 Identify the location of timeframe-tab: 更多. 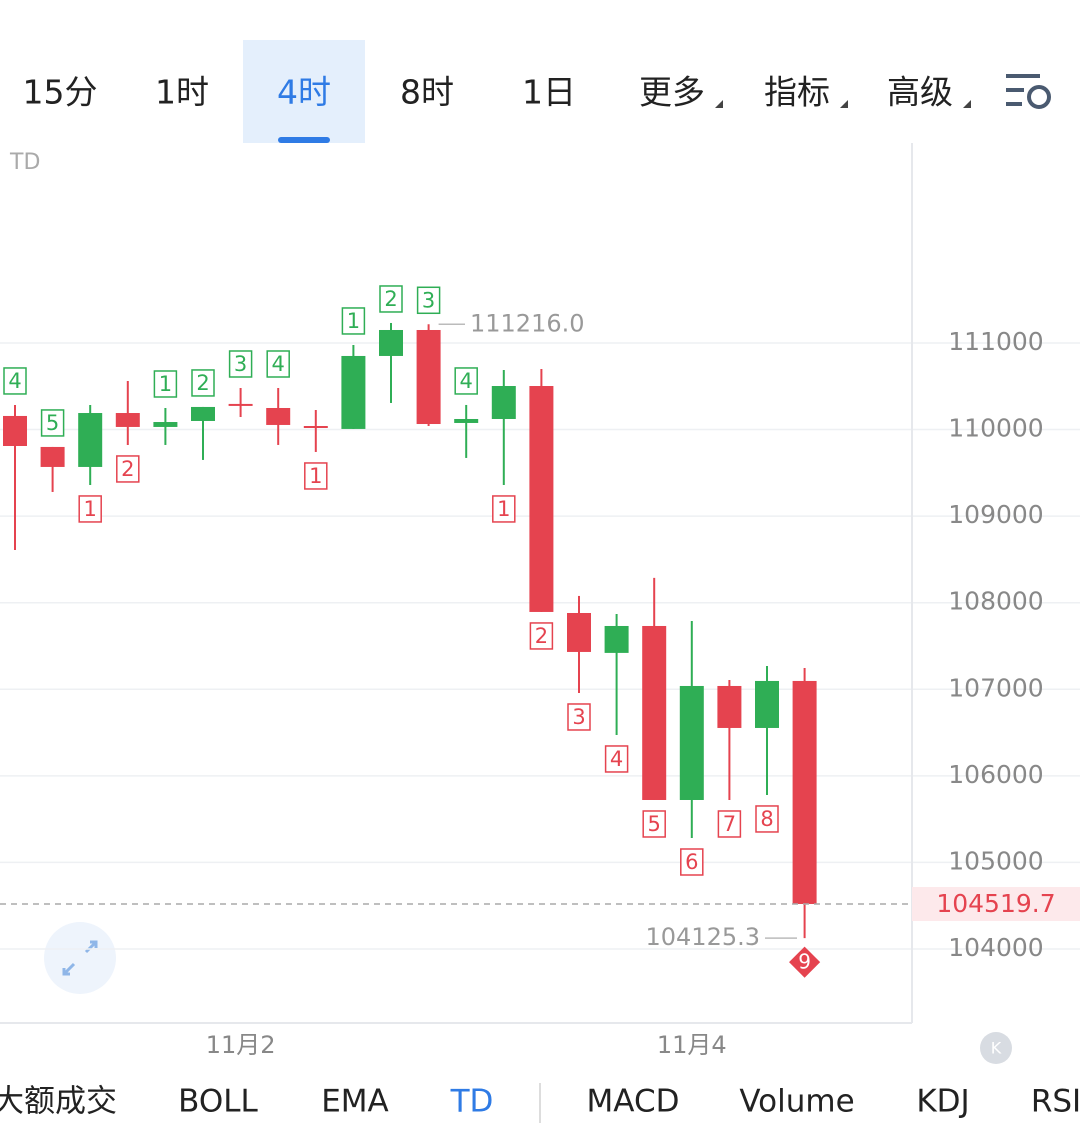
(672, 92).